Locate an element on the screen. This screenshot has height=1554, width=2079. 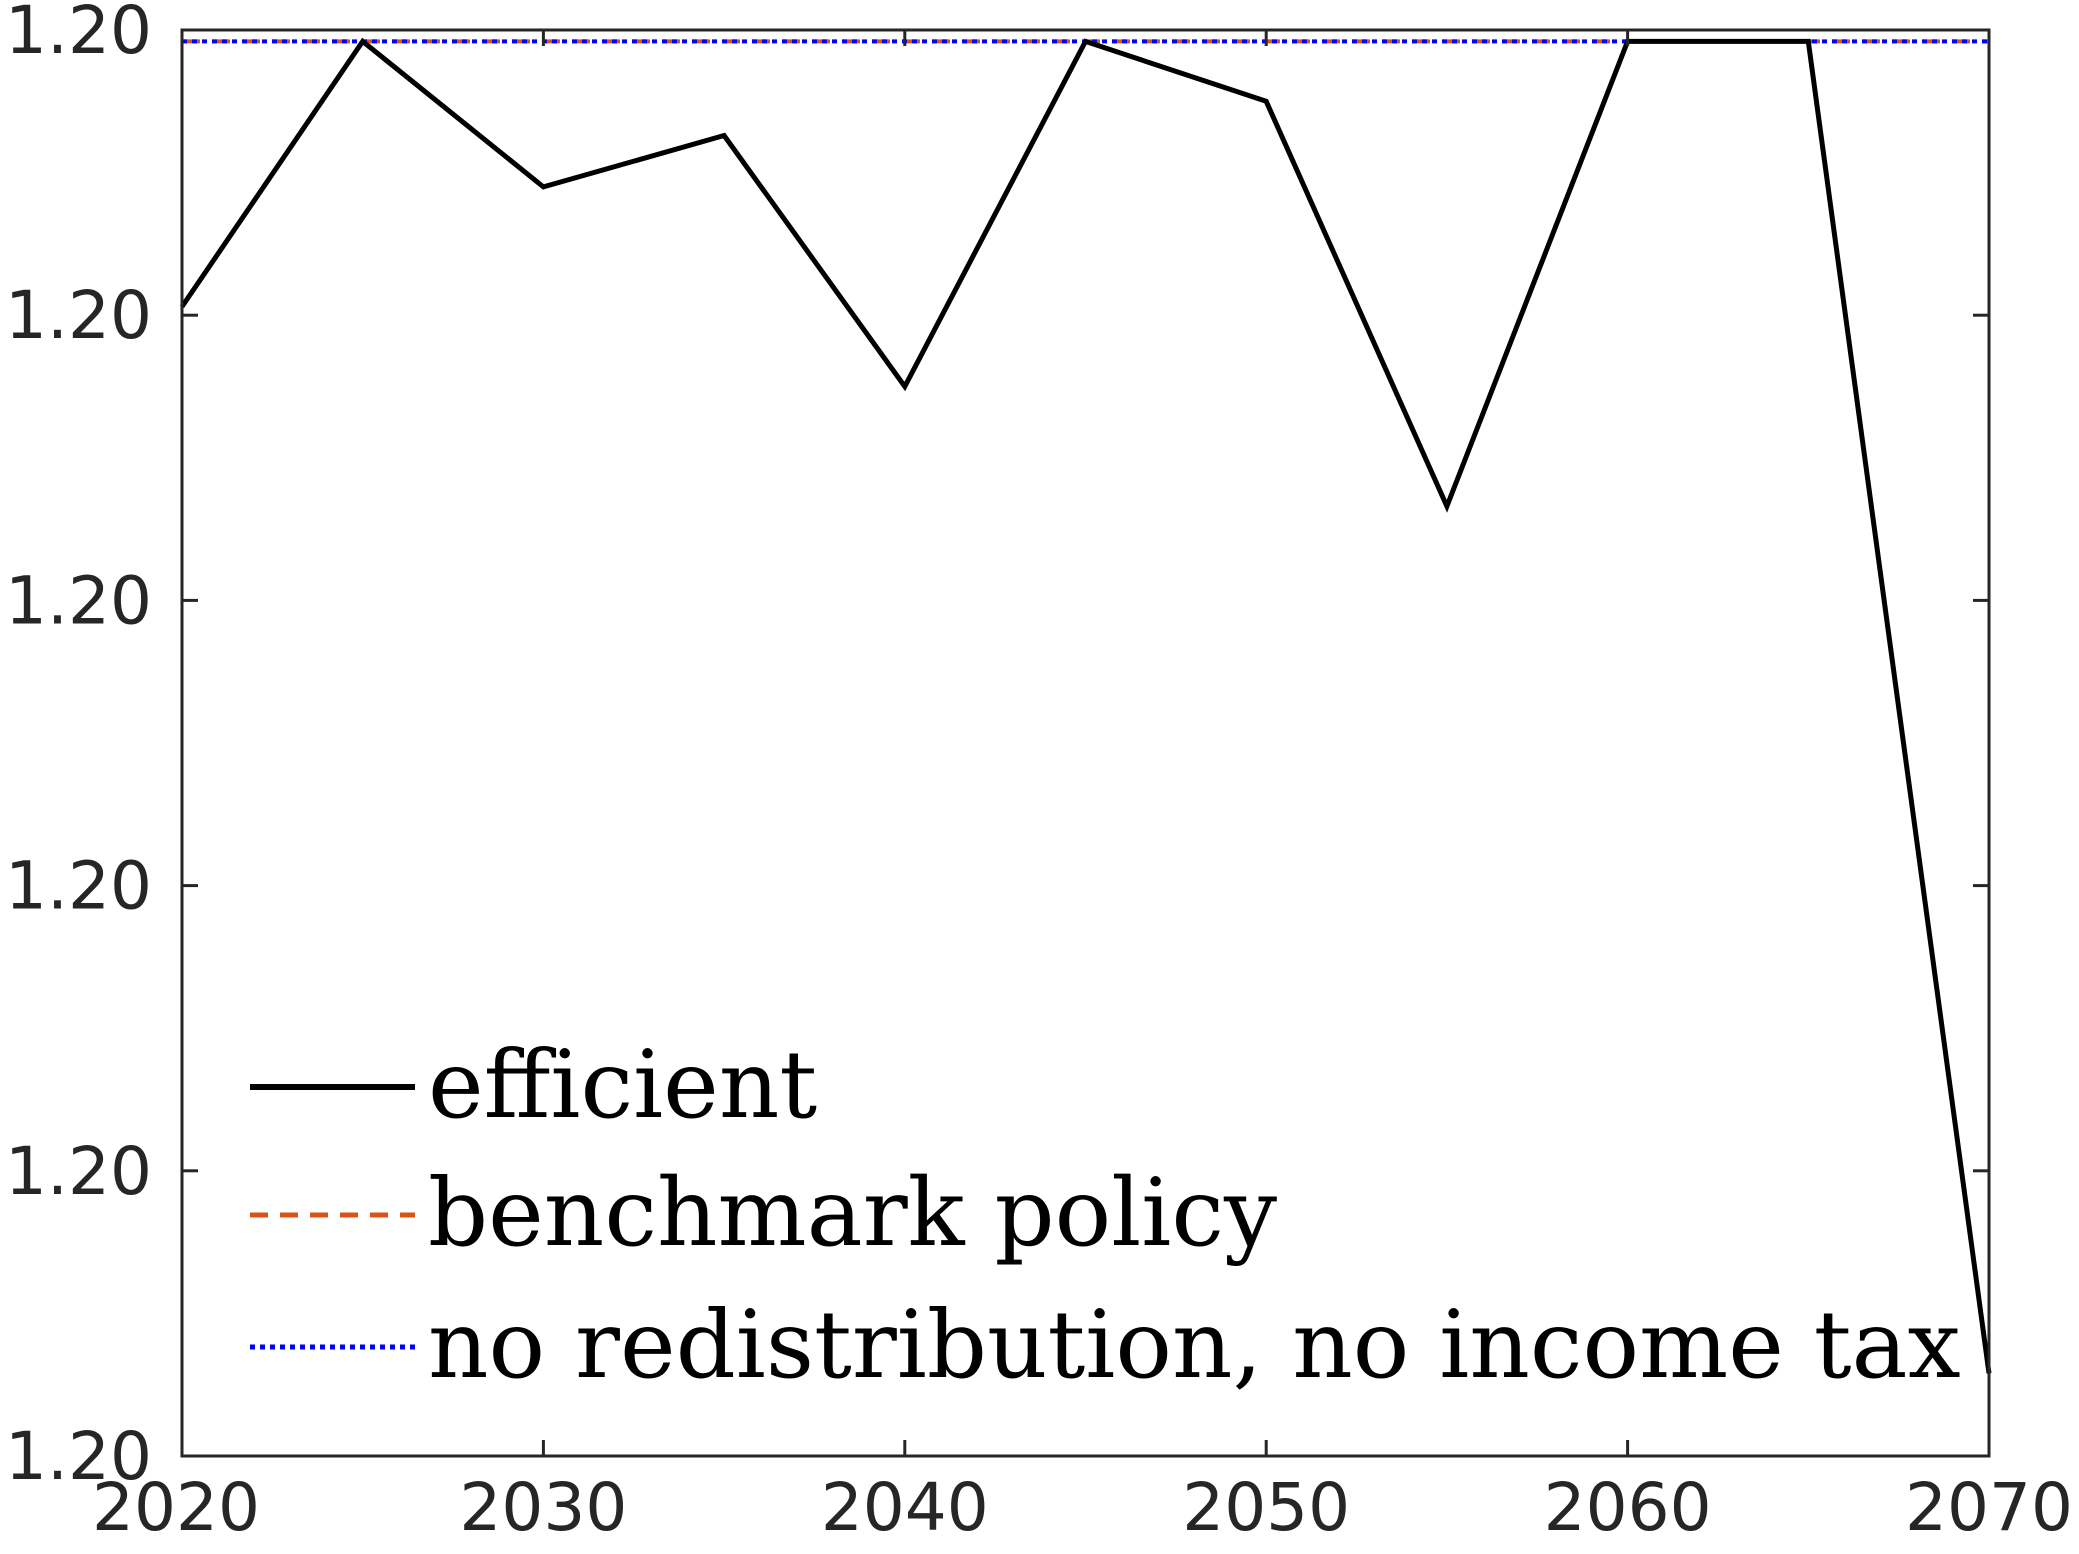
x-tick-label: 2040 is located at coordinates (905, 1507).